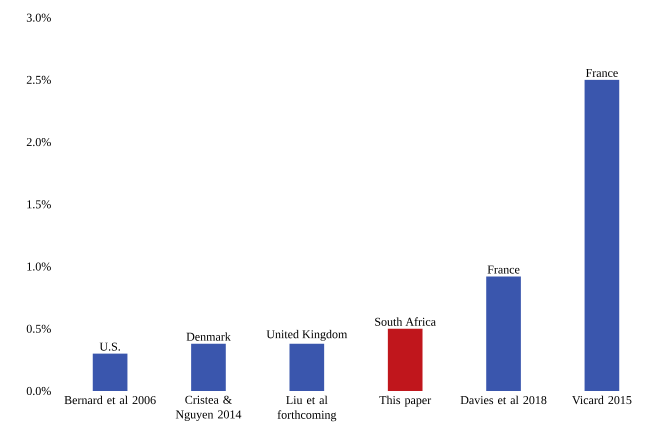 This screenshot has width=663, height=439. What do you see at coordinates (110, 400) in the screenshot?
I see `x-tick-label: Bernard et al 2006` at bounding box center [110, 400].